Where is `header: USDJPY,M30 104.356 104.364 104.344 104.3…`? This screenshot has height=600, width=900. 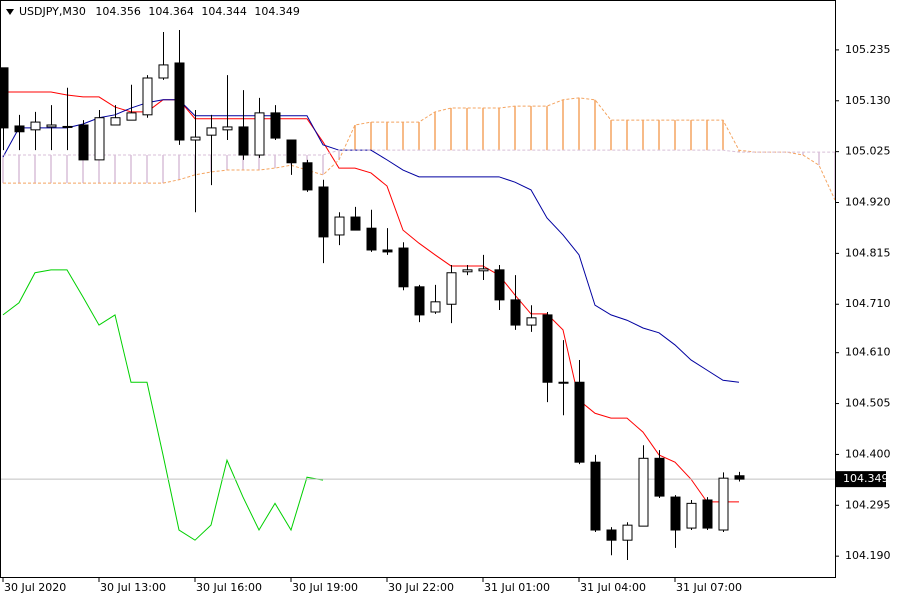 header: USDJPY,M30 104.356 104.364 104.344 104.3… is located at coordinates (159, 11).